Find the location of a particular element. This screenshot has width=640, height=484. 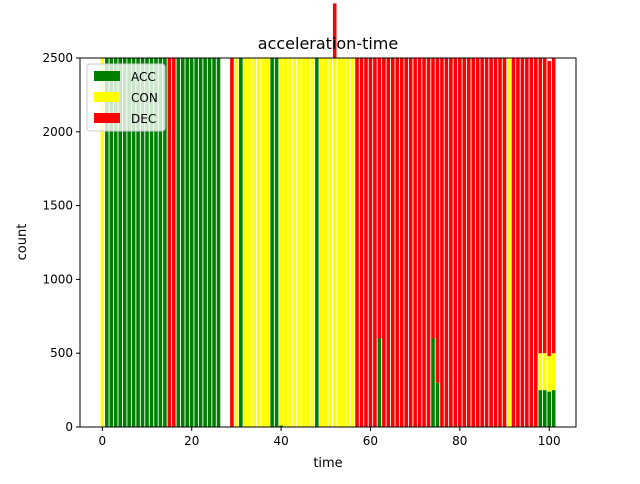

y-tick-label: 2500 is located at coordinates (57, 58).